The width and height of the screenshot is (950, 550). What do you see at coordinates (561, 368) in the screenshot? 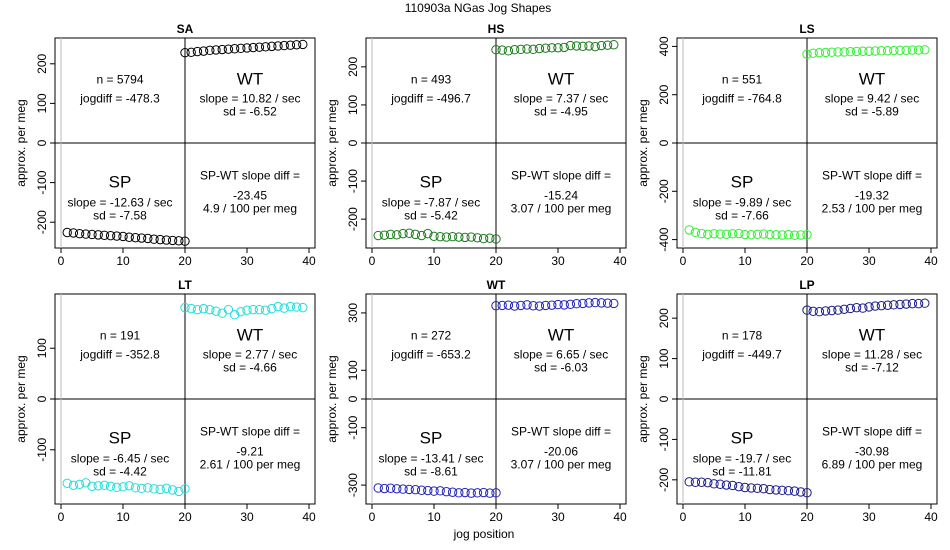
I see `wt-sd: sd = -6.03` at bounding box center [561, 368].